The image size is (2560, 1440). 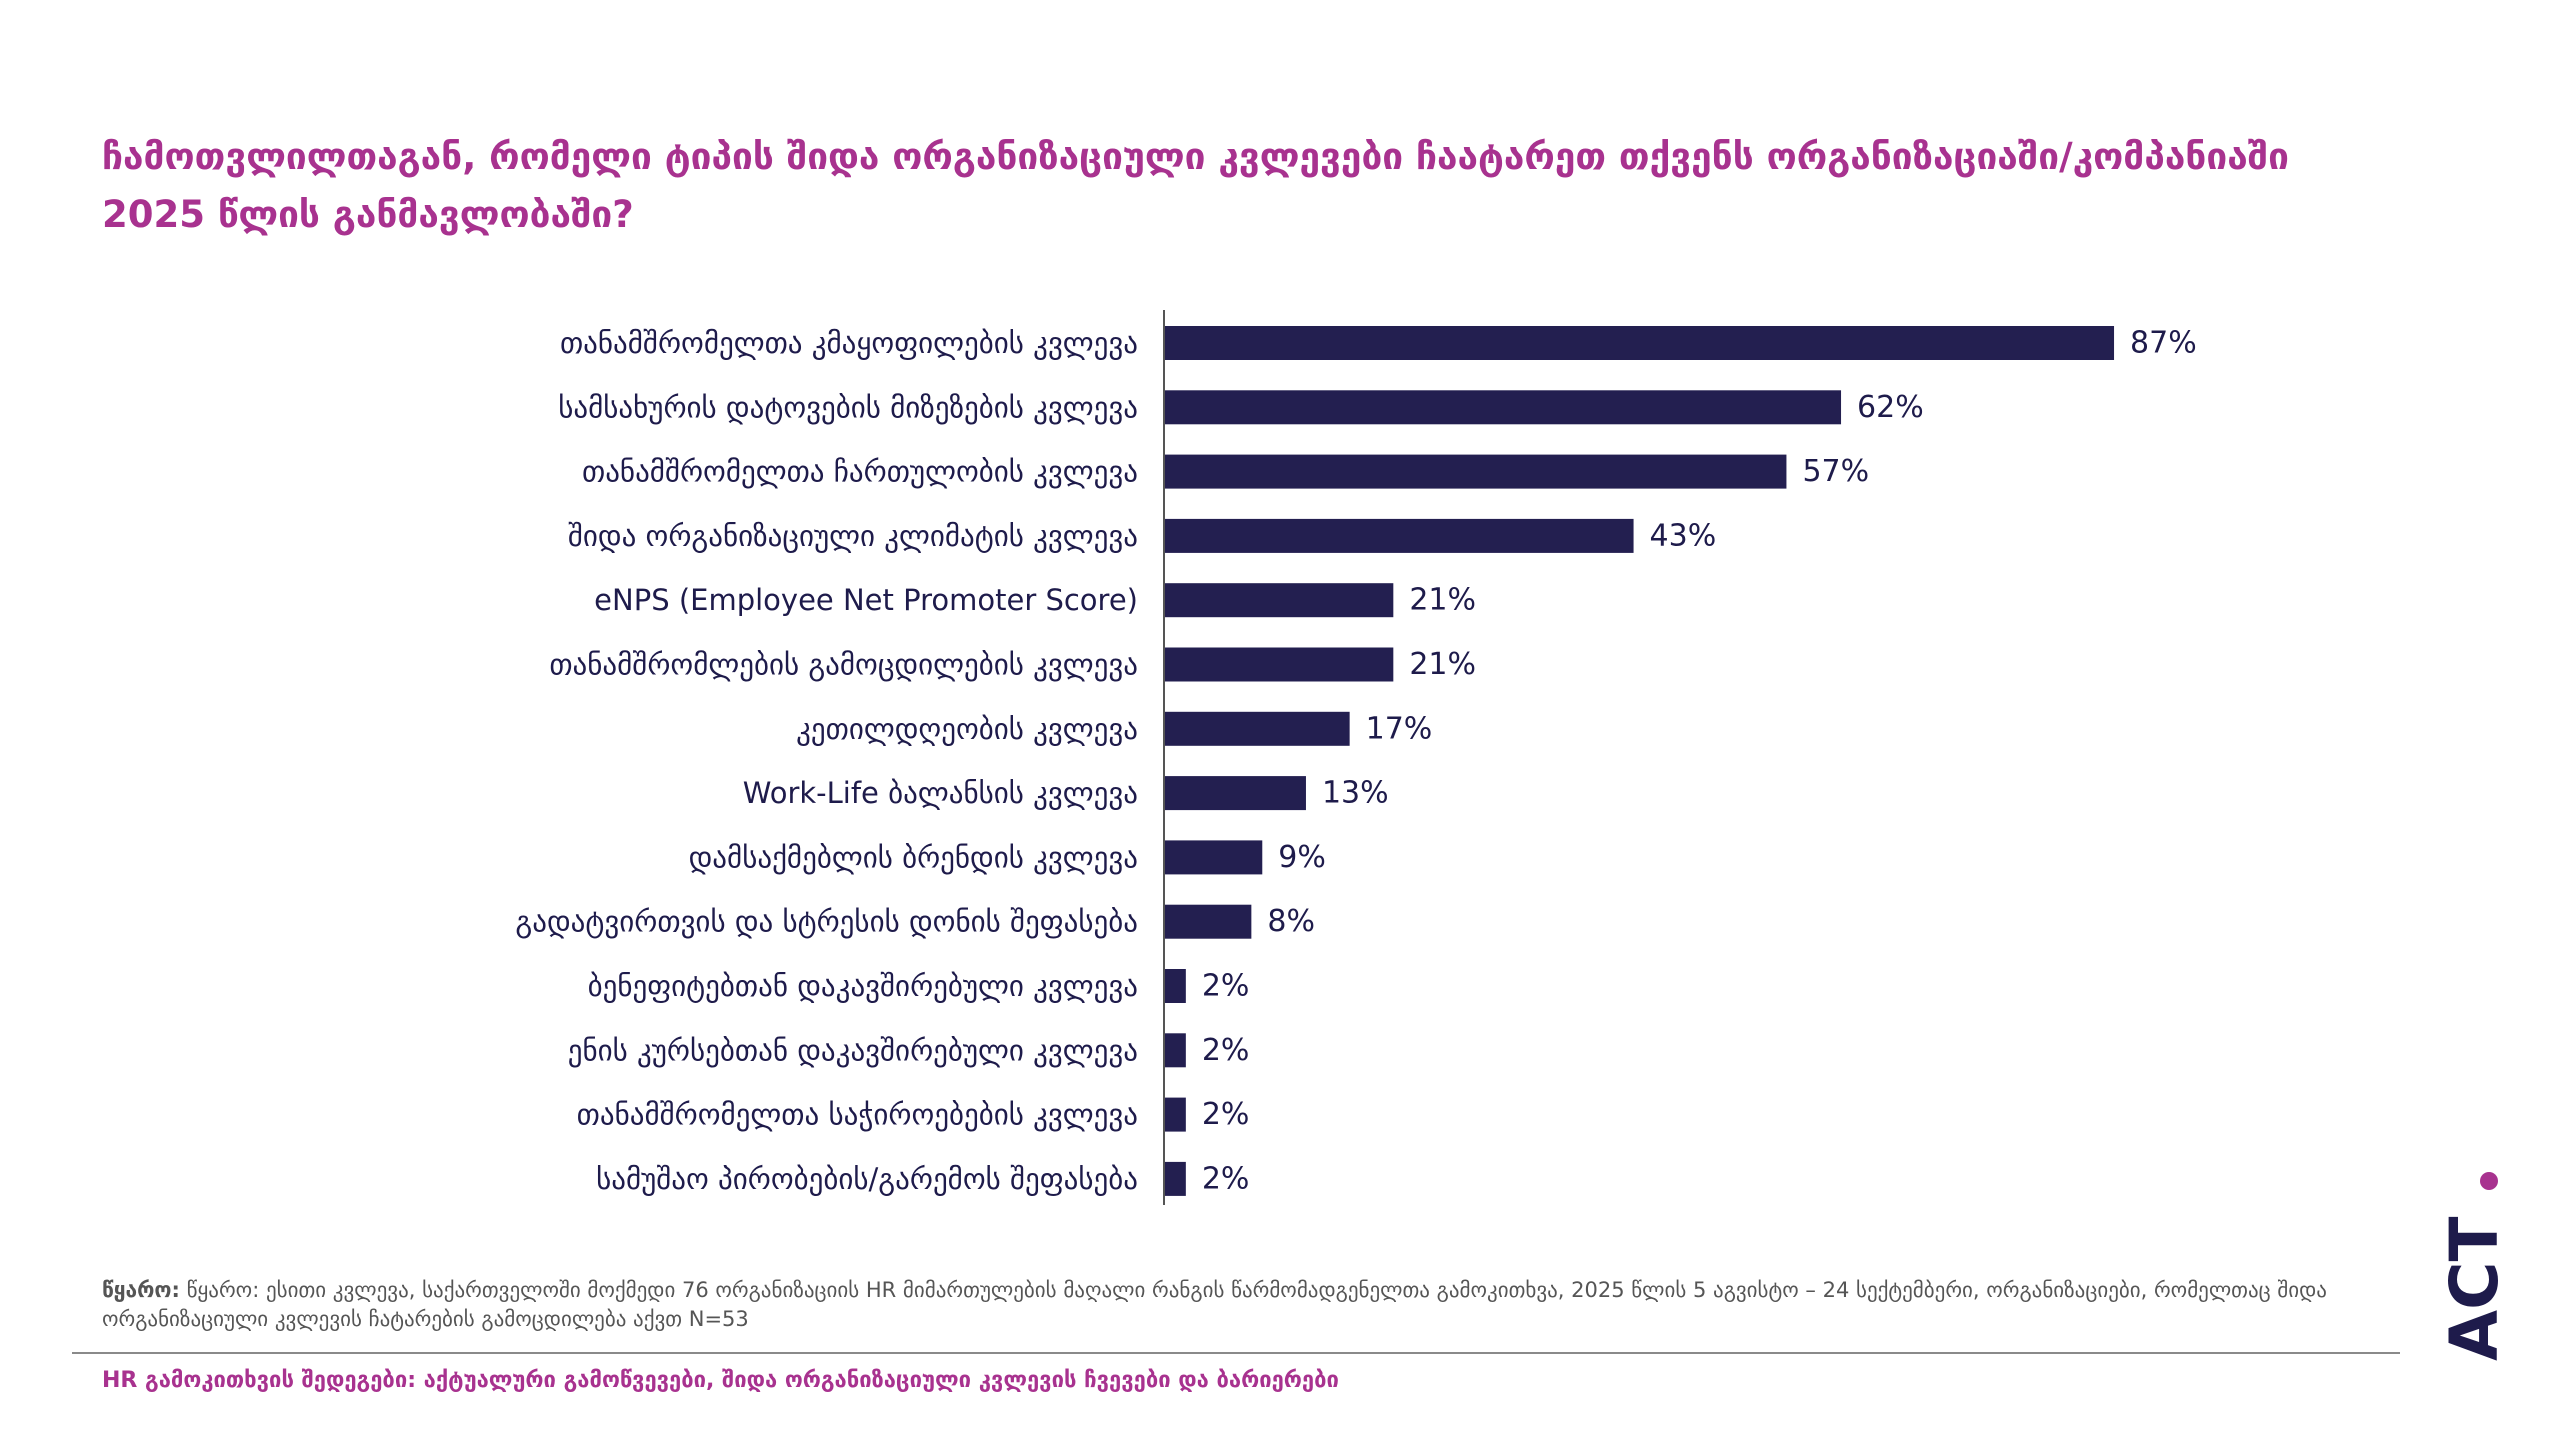 I want to click on logo-text: ACT, so click(x=2475, y=1288).